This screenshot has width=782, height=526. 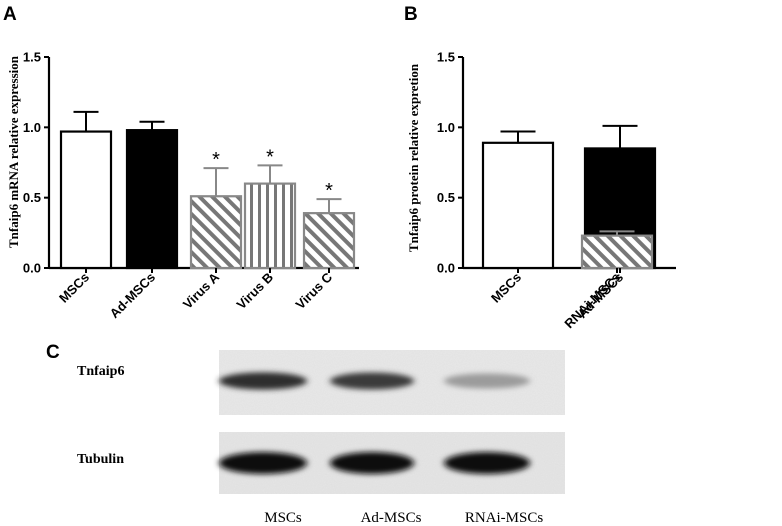 What do you see at coordinates (201, 290) in the screenshot?
I see `chartA-category-label: Virus A` at bounding box center [201, 290].